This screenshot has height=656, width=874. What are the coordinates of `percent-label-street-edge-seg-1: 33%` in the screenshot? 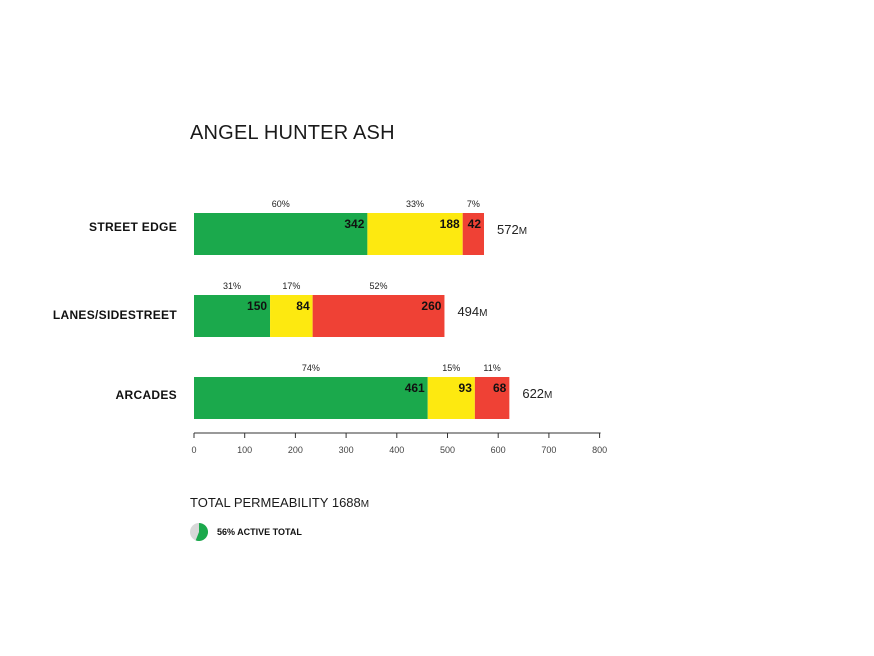 It's located at (415, 204).